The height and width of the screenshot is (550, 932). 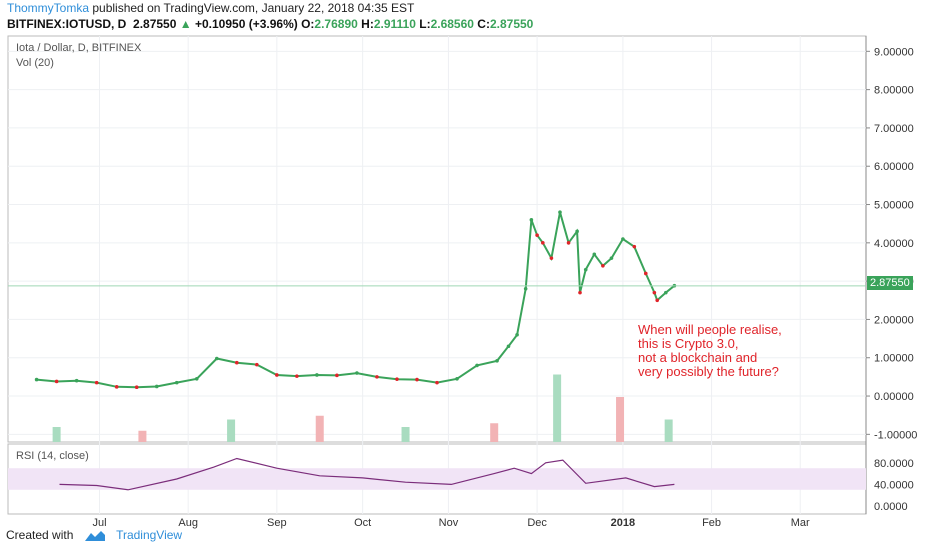 What do you see at coordinates (185, 24) in the screenshot?
I see `change-up-icon: ▲` at bounding box center [185, 24].